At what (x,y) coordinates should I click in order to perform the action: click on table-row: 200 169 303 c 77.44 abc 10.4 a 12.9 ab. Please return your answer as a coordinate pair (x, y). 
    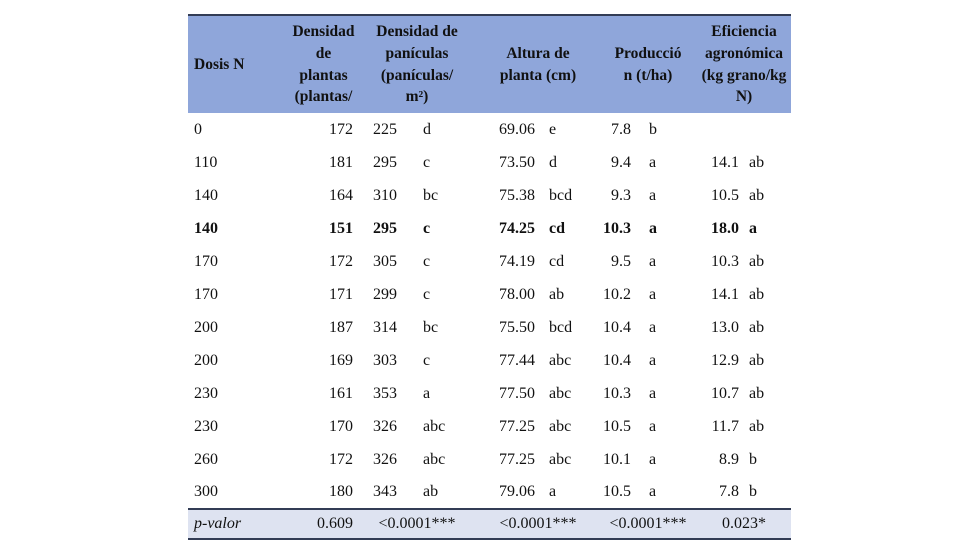
    Looking at the image, I should click on (490, 360).